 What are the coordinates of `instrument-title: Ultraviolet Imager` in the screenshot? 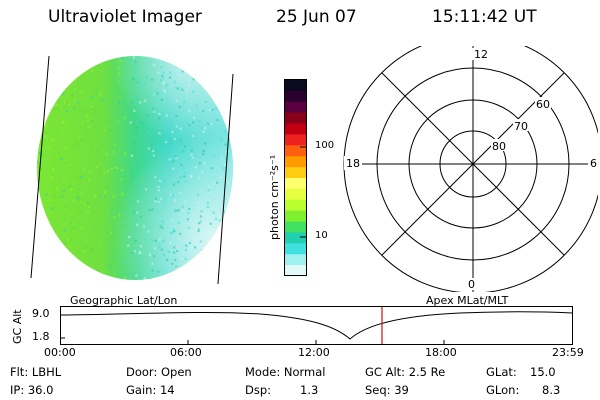 It's located at (125, 17).